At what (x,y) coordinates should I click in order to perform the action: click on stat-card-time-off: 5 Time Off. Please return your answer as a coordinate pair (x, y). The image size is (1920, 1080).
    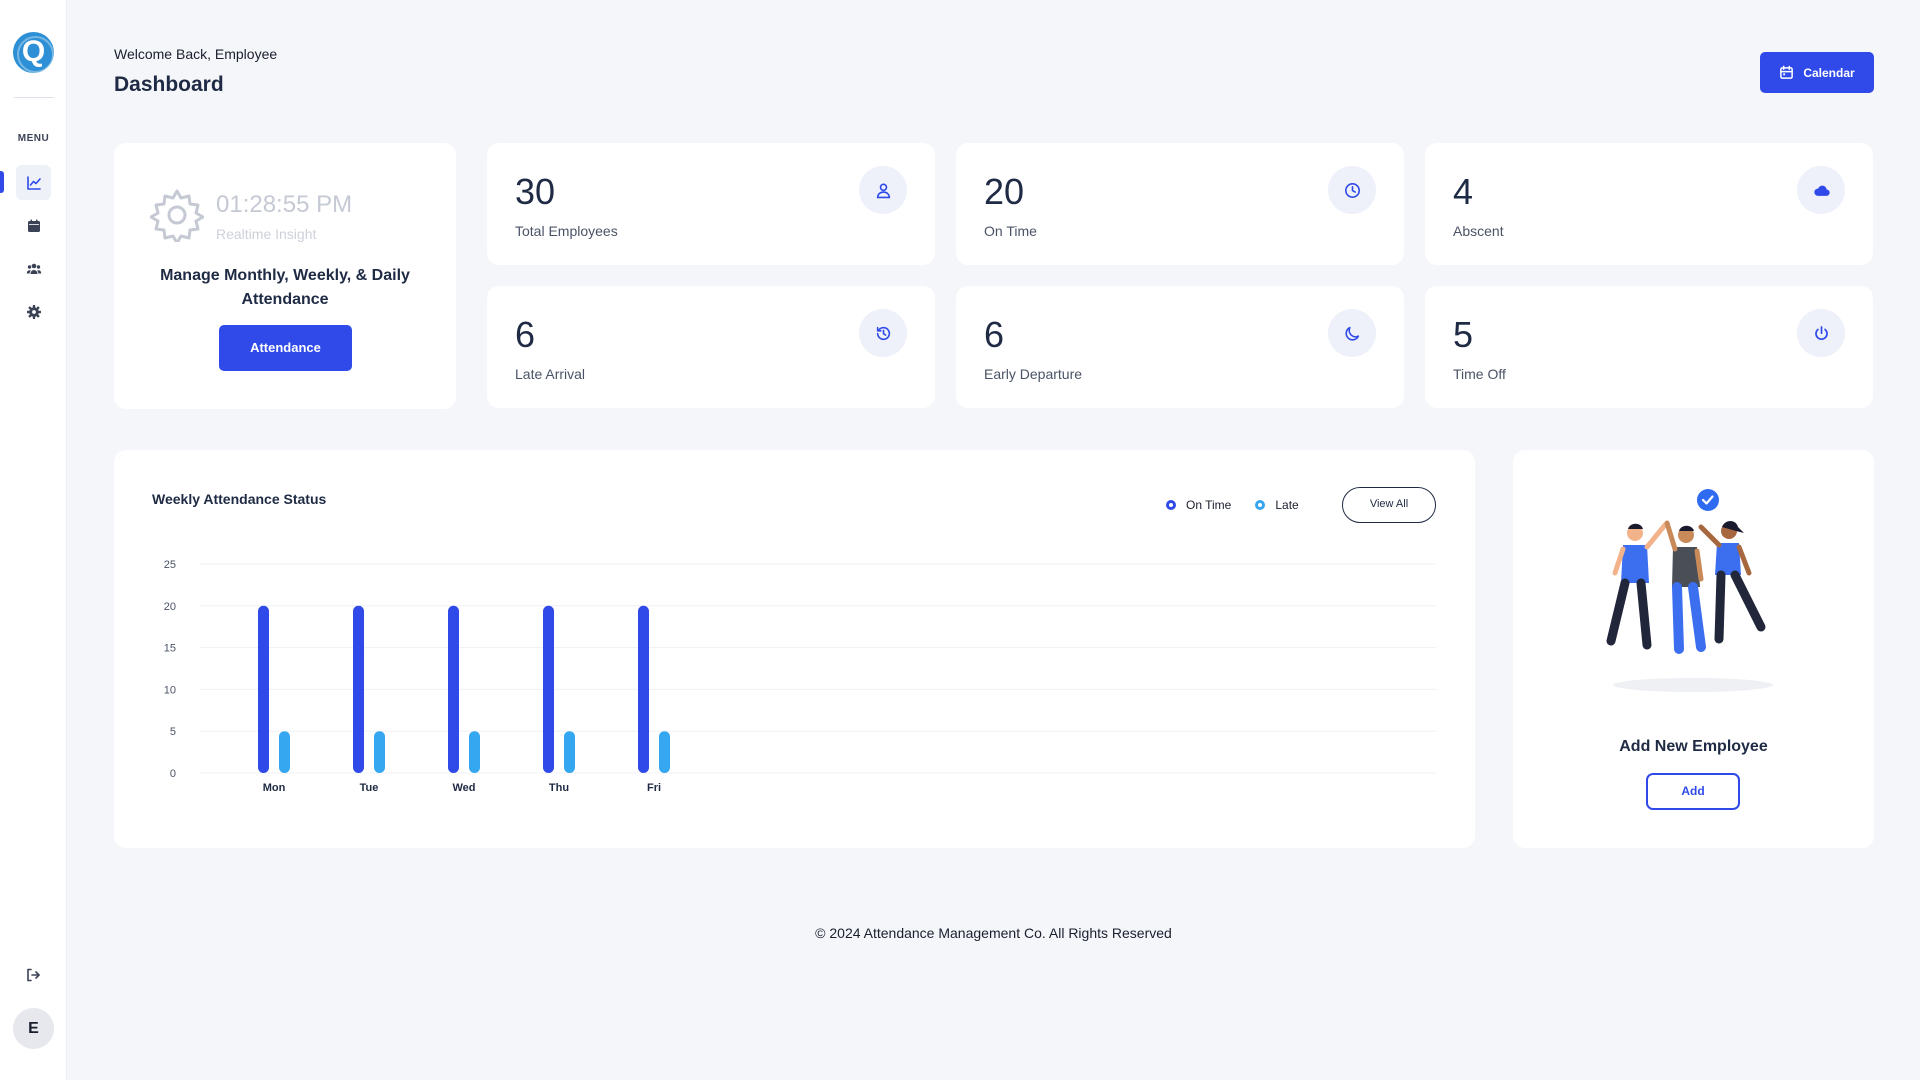
    Looking at the image, I should click on (1649, 347).